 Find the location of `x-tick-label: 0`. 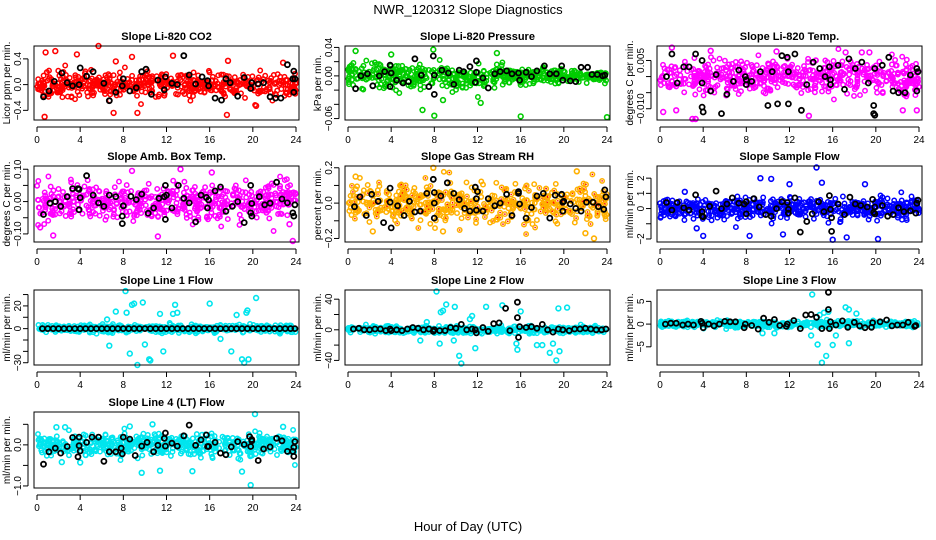

x-tick-label: 0 is located at coordinates (37, 385).